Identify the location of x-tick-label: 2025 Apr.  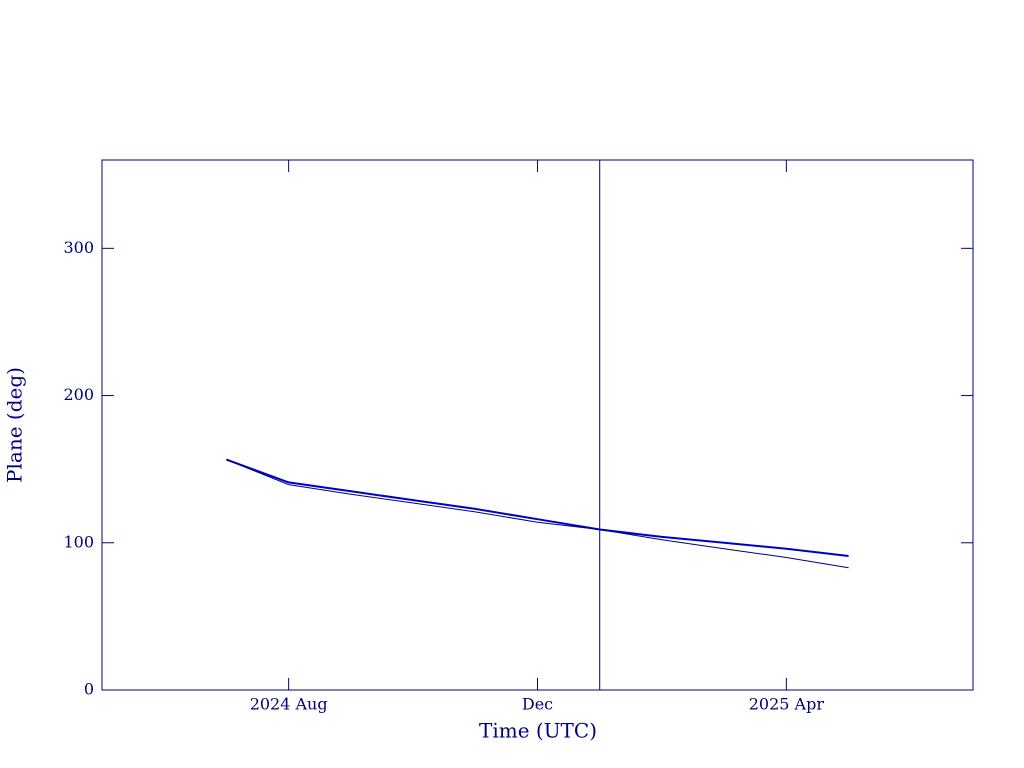
(787, 704).